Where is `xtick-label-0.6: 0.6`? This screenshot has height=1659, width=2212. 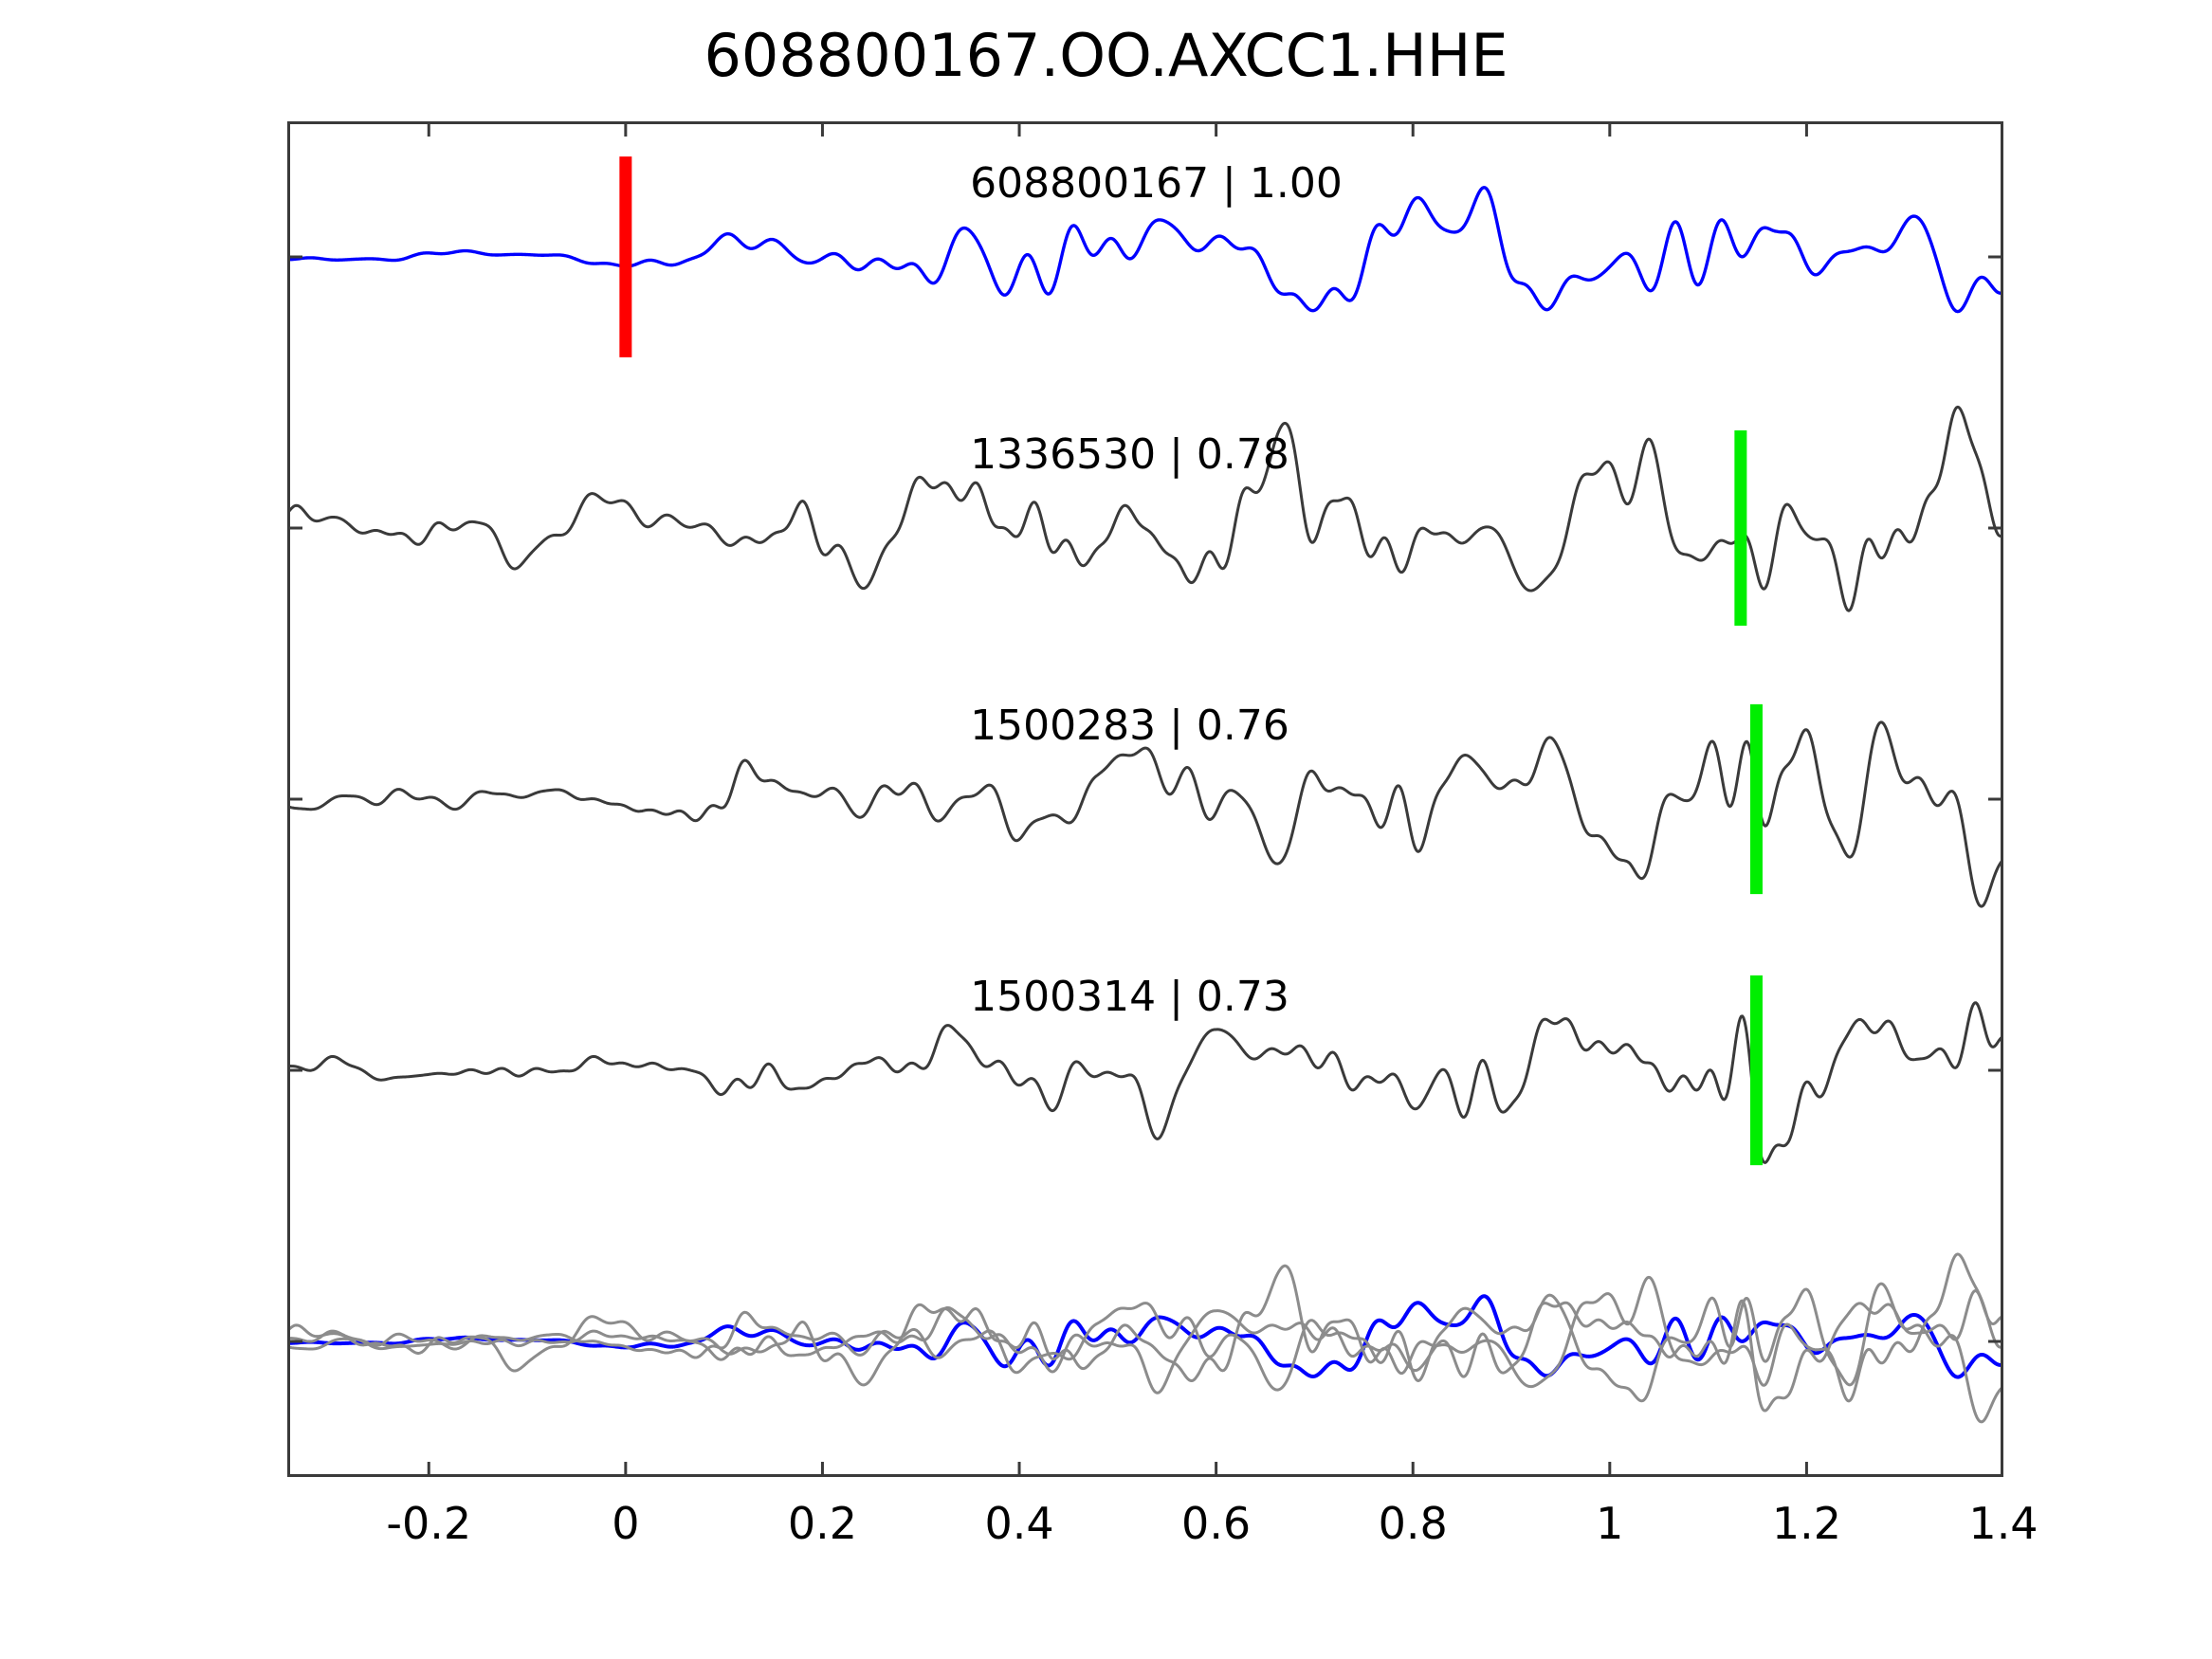 xtick-label-0.6: 0.6 is located at coordinates (1216, 1523).